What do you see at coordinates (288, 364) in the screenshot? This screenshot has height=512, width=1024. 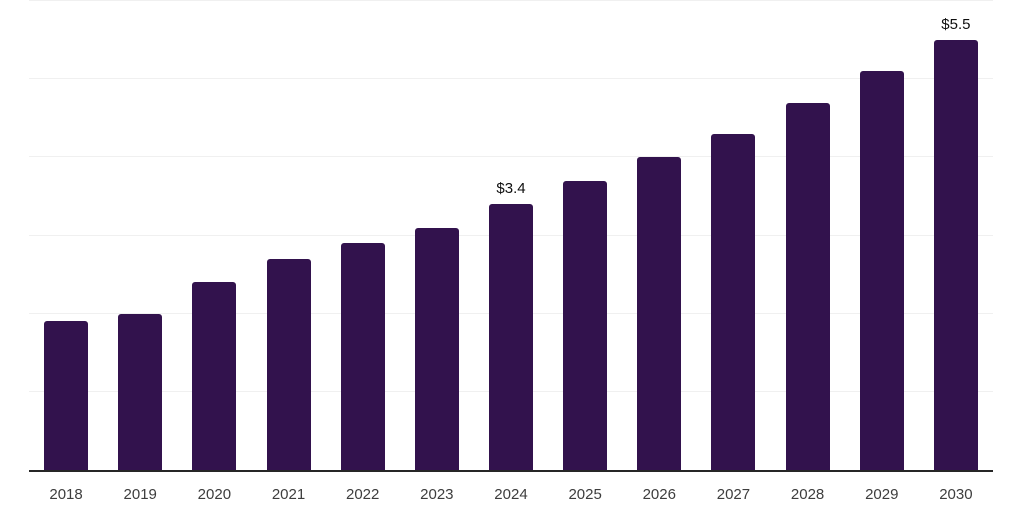 I see `bar-2021` at bounding box center [288, 364].